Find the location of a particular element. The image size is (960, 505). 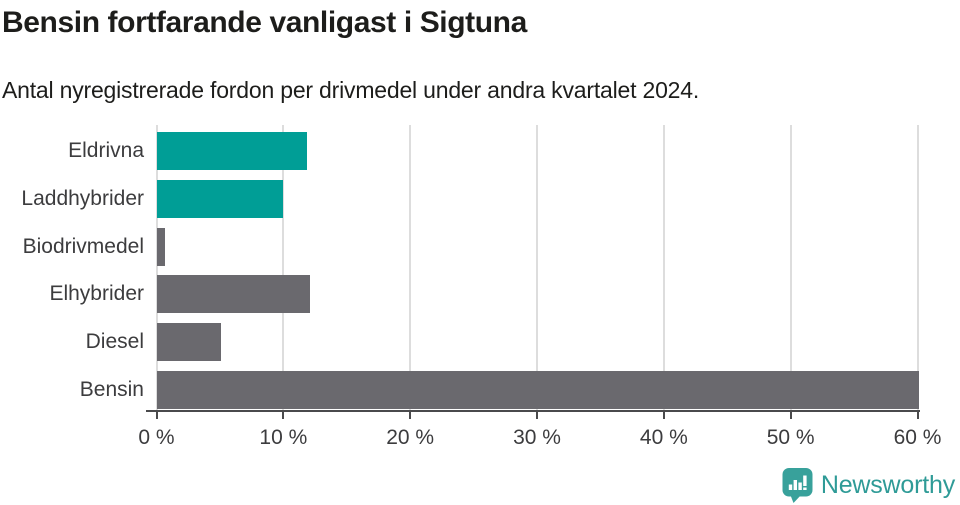

chart-title: Bensin fortfarande vanligast i Sigtuna is located at coordinates (264, 22).